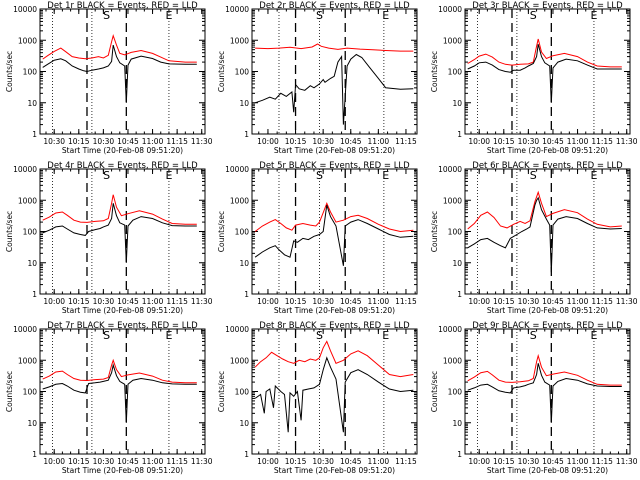 This screenshot has width=640, height=480. Describe the element at coordinates (547, 166) in the screenshot. I see `panel-title: Det 6r BLACK = Events, RED = LLD` at that location.